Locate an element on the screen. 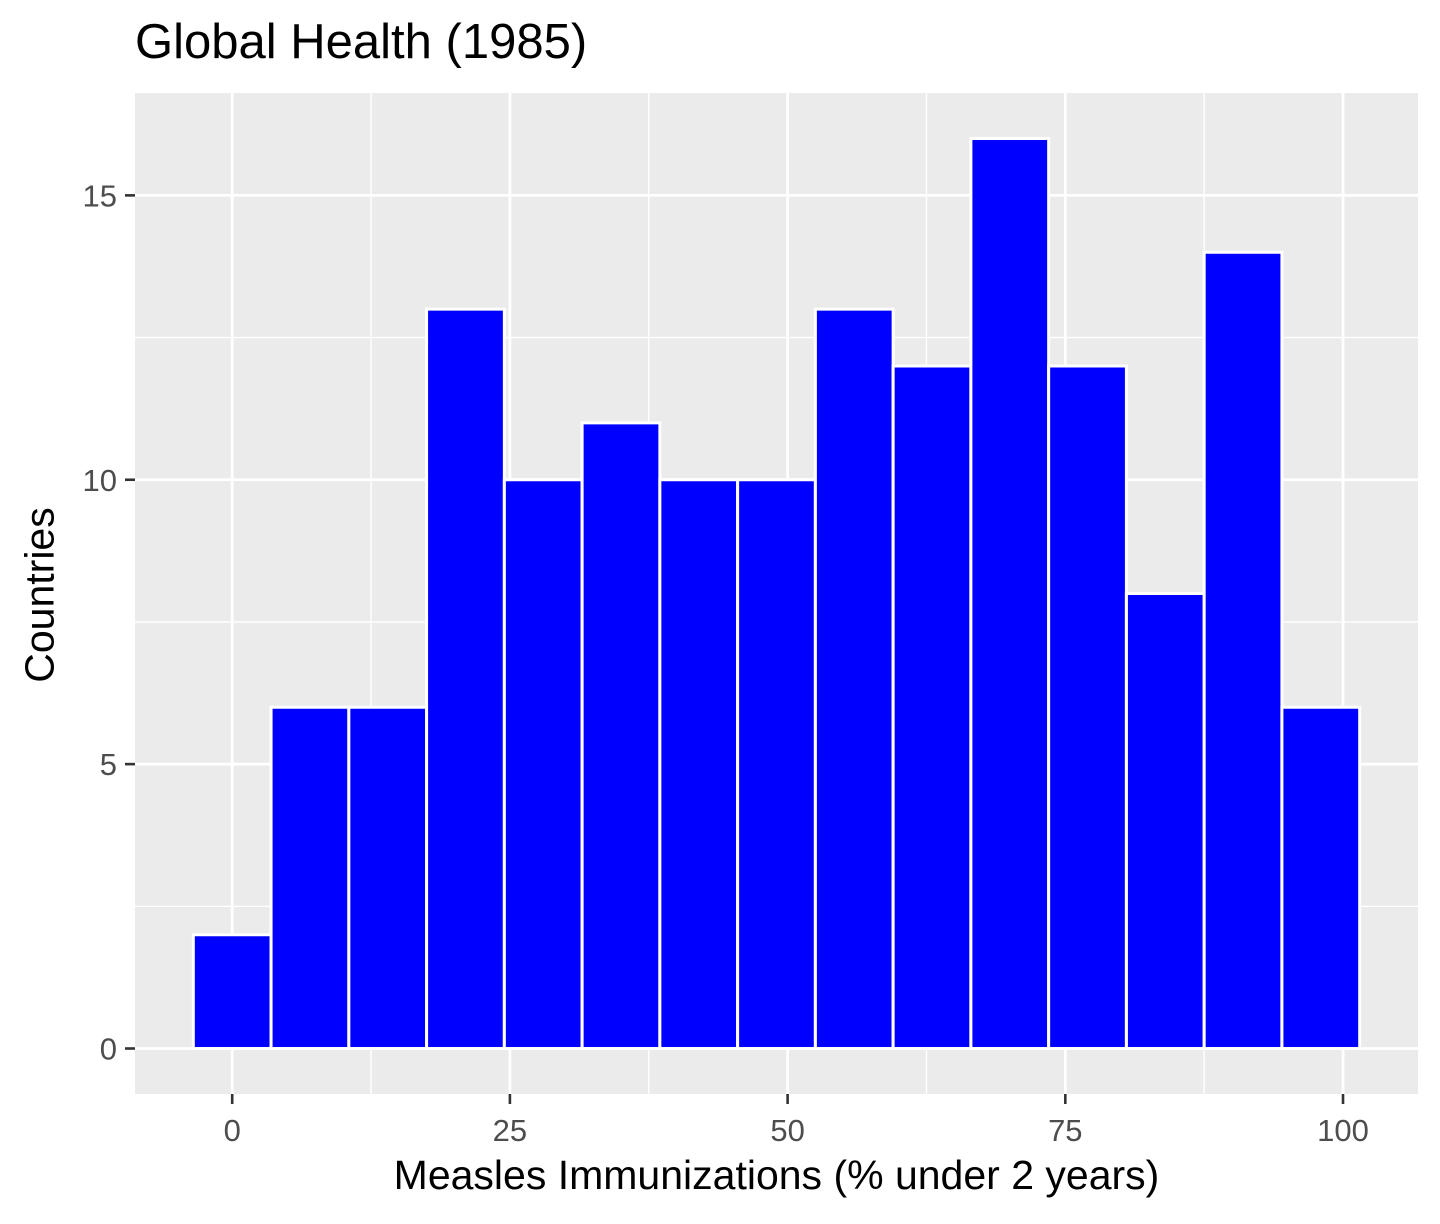 The width and height of the screenshot is (1440, 1224). x-tick-label: 100 is located at coordinates (1343, 1130).